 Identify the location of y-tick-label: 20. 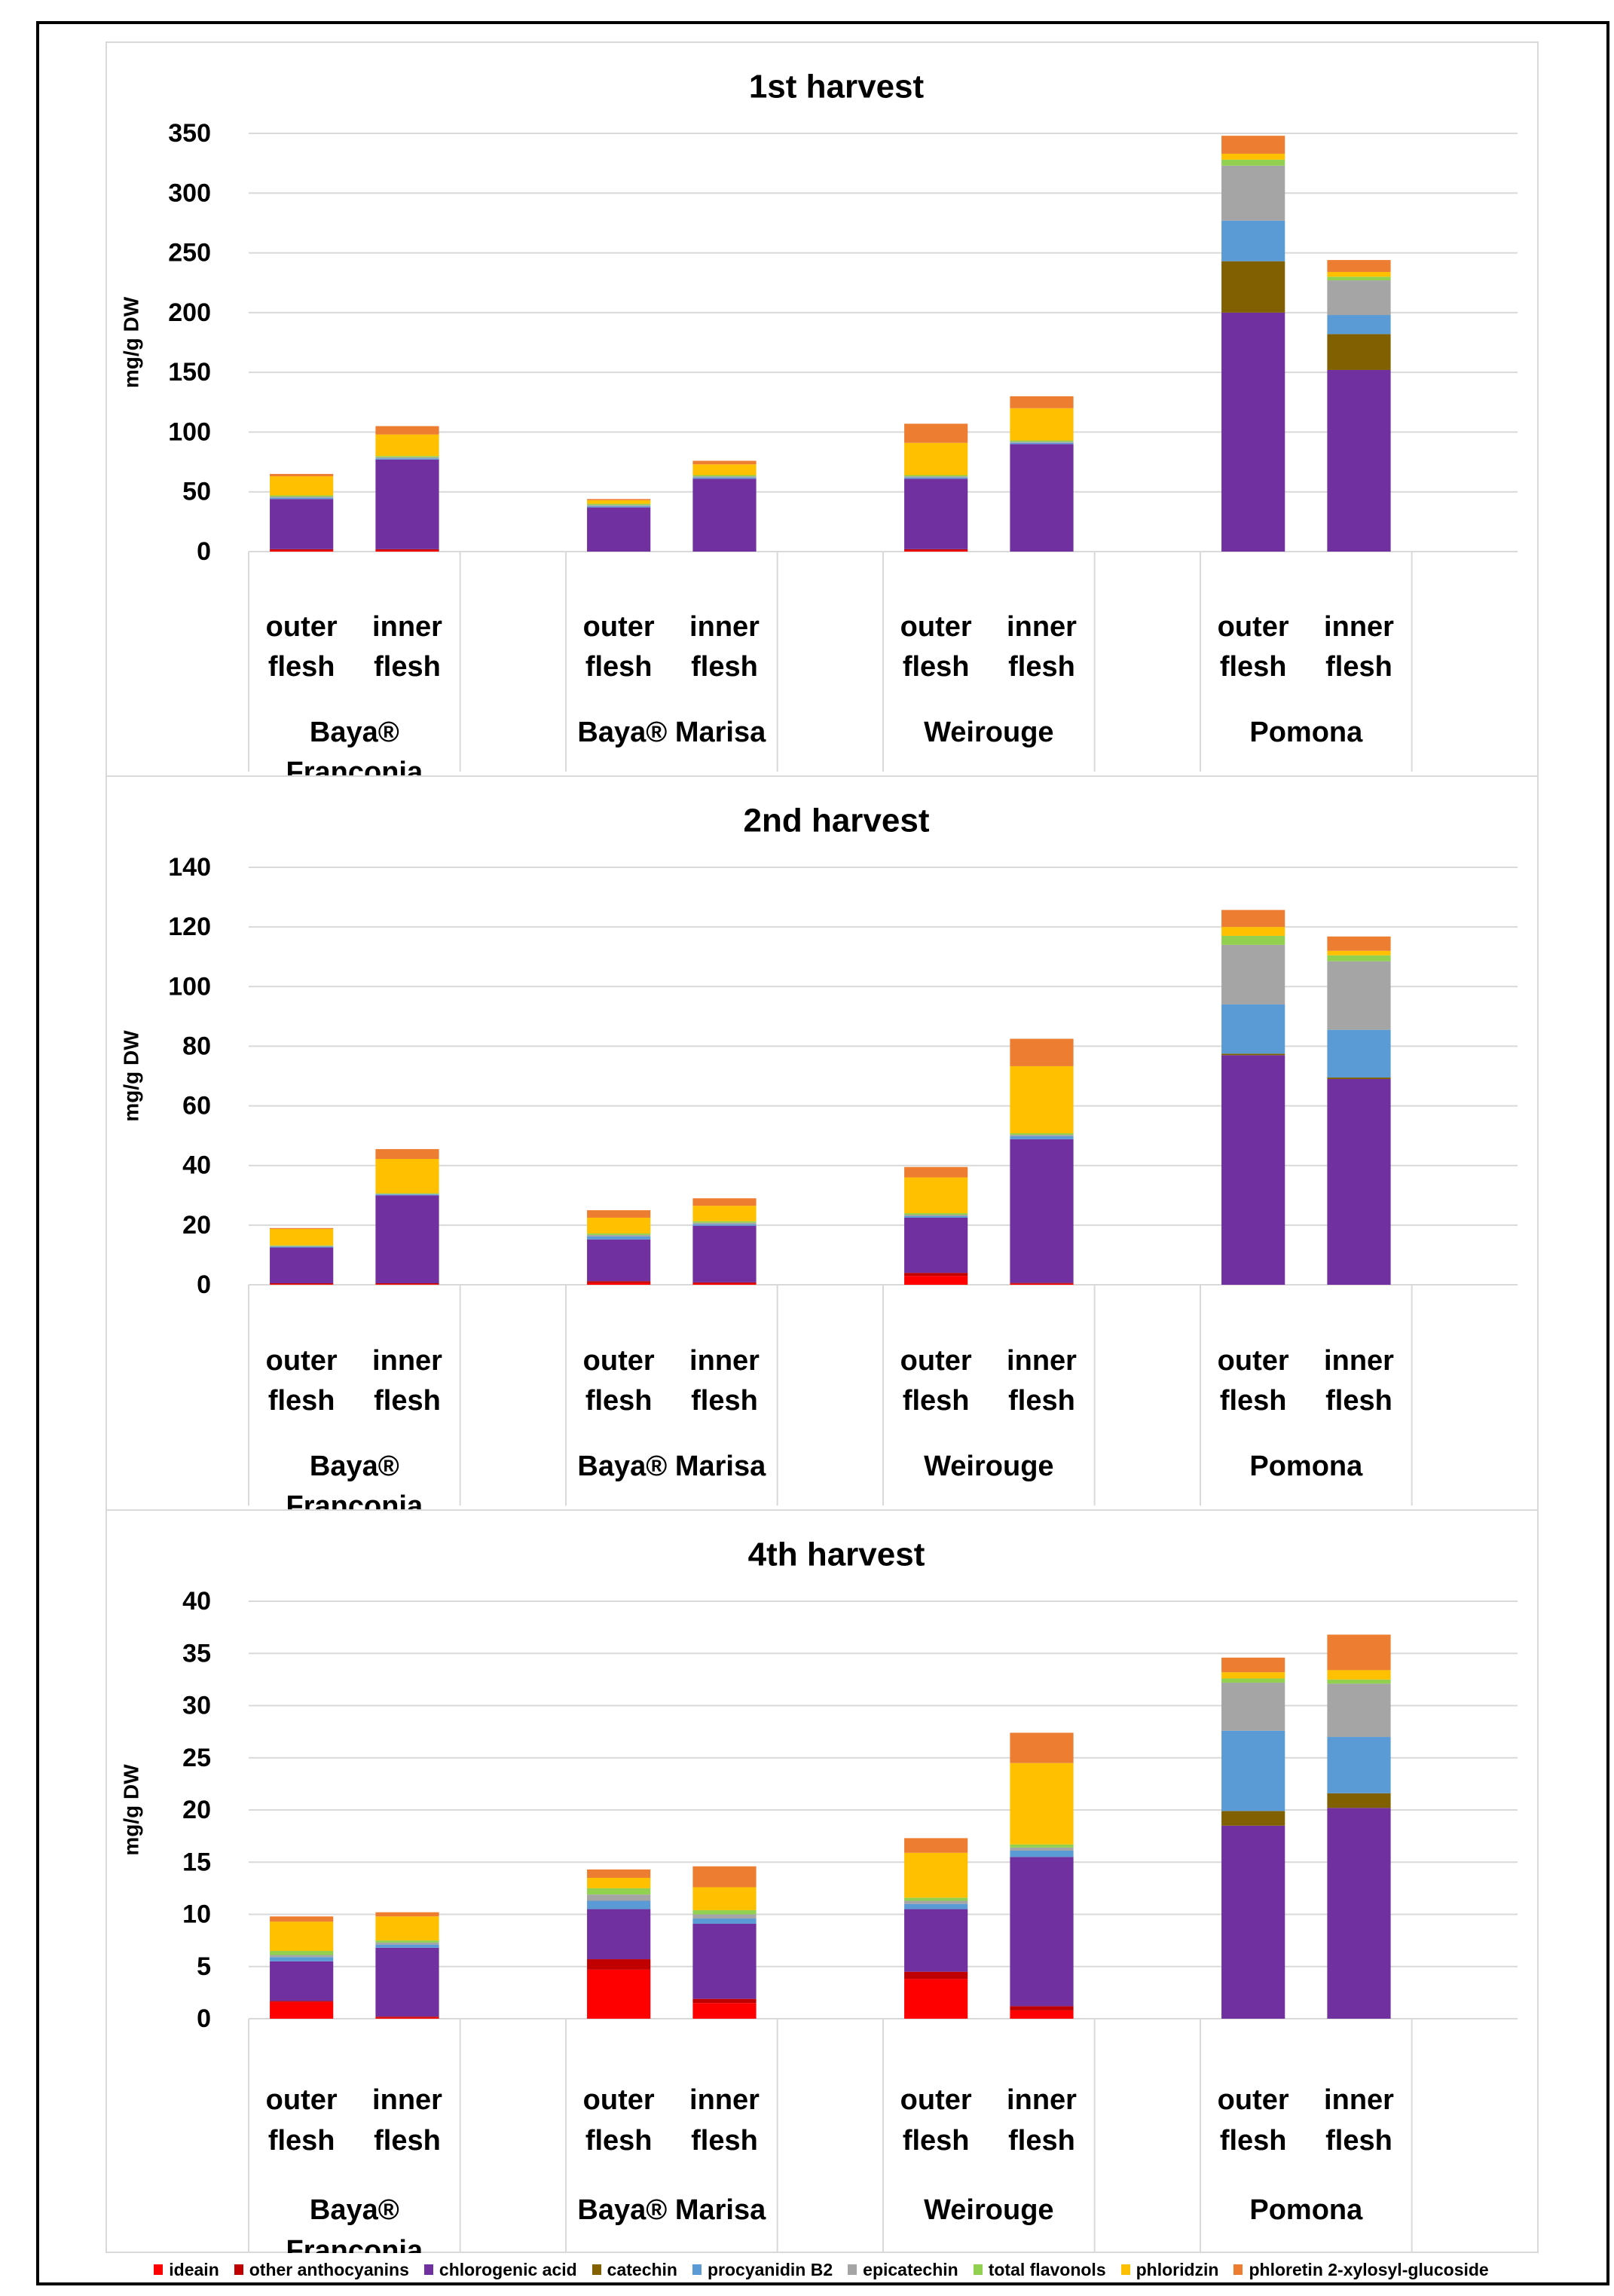
(196, 1225).